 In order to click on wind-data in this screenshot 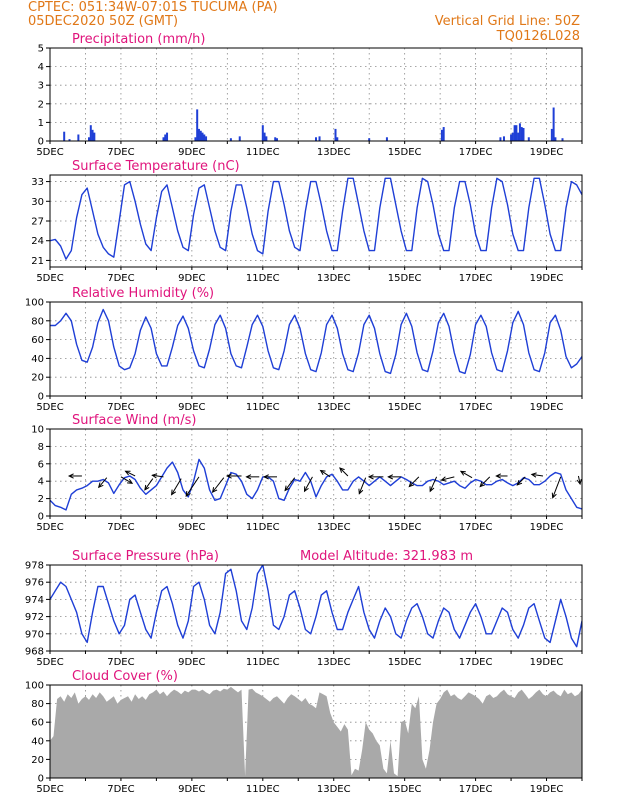, I will do `click(316, 484)`.